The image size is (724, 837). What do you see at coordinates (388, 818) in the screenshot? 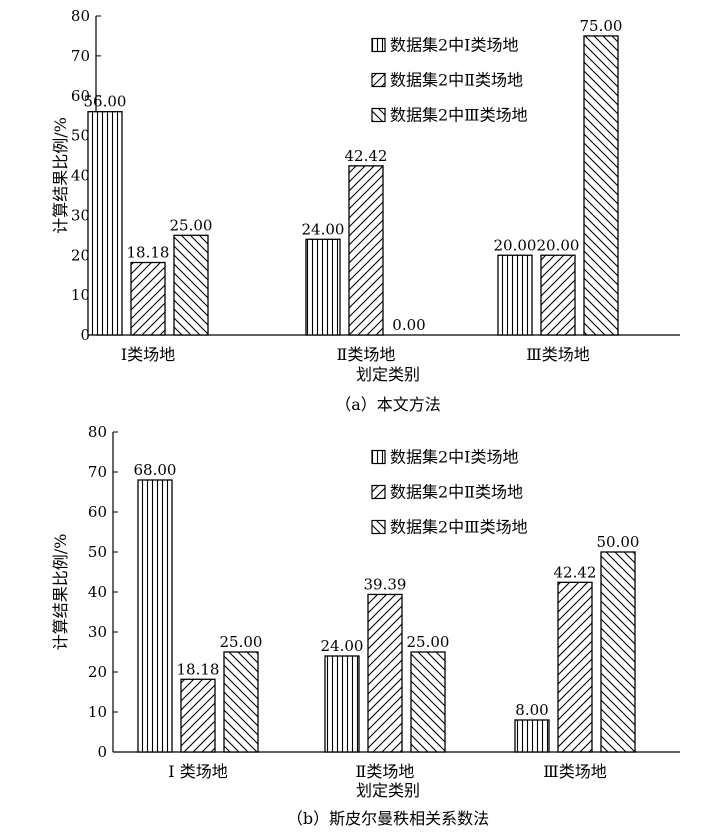
I see `chart-caption: （b）斯皮尔曼秩相关系数法` at bounding box center [388, 818].